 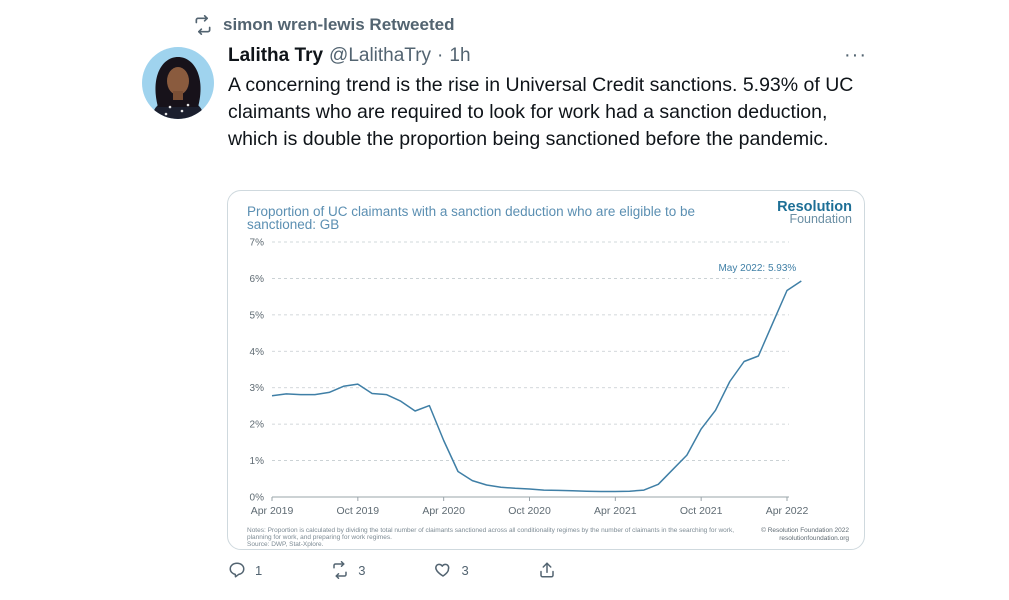 I want to click on share-icon, so click(x=546, y=570).